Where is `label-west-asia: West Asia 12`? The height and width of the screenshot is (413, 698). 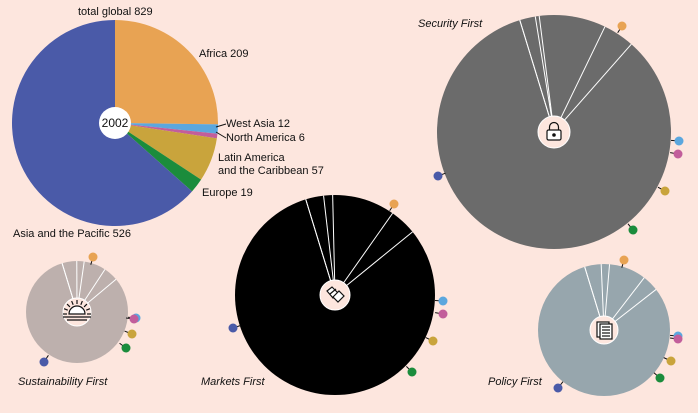
label-west-asia: West Asia 12 is located at coordinates (258, 124).